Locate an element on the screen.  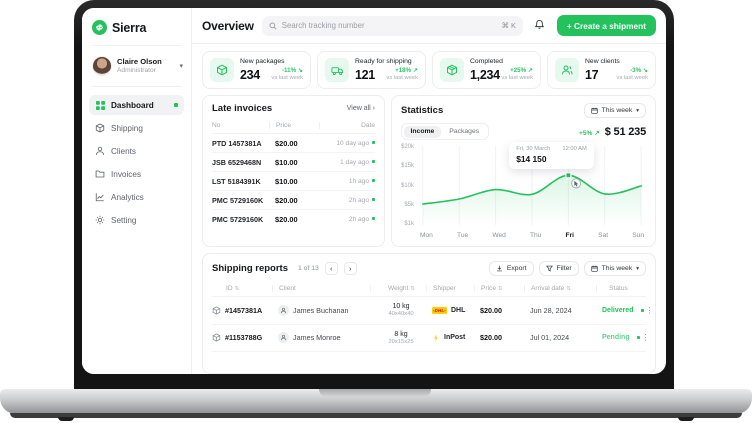
tooltip-time: 12:00 AM is located at coordinates (574, 149).